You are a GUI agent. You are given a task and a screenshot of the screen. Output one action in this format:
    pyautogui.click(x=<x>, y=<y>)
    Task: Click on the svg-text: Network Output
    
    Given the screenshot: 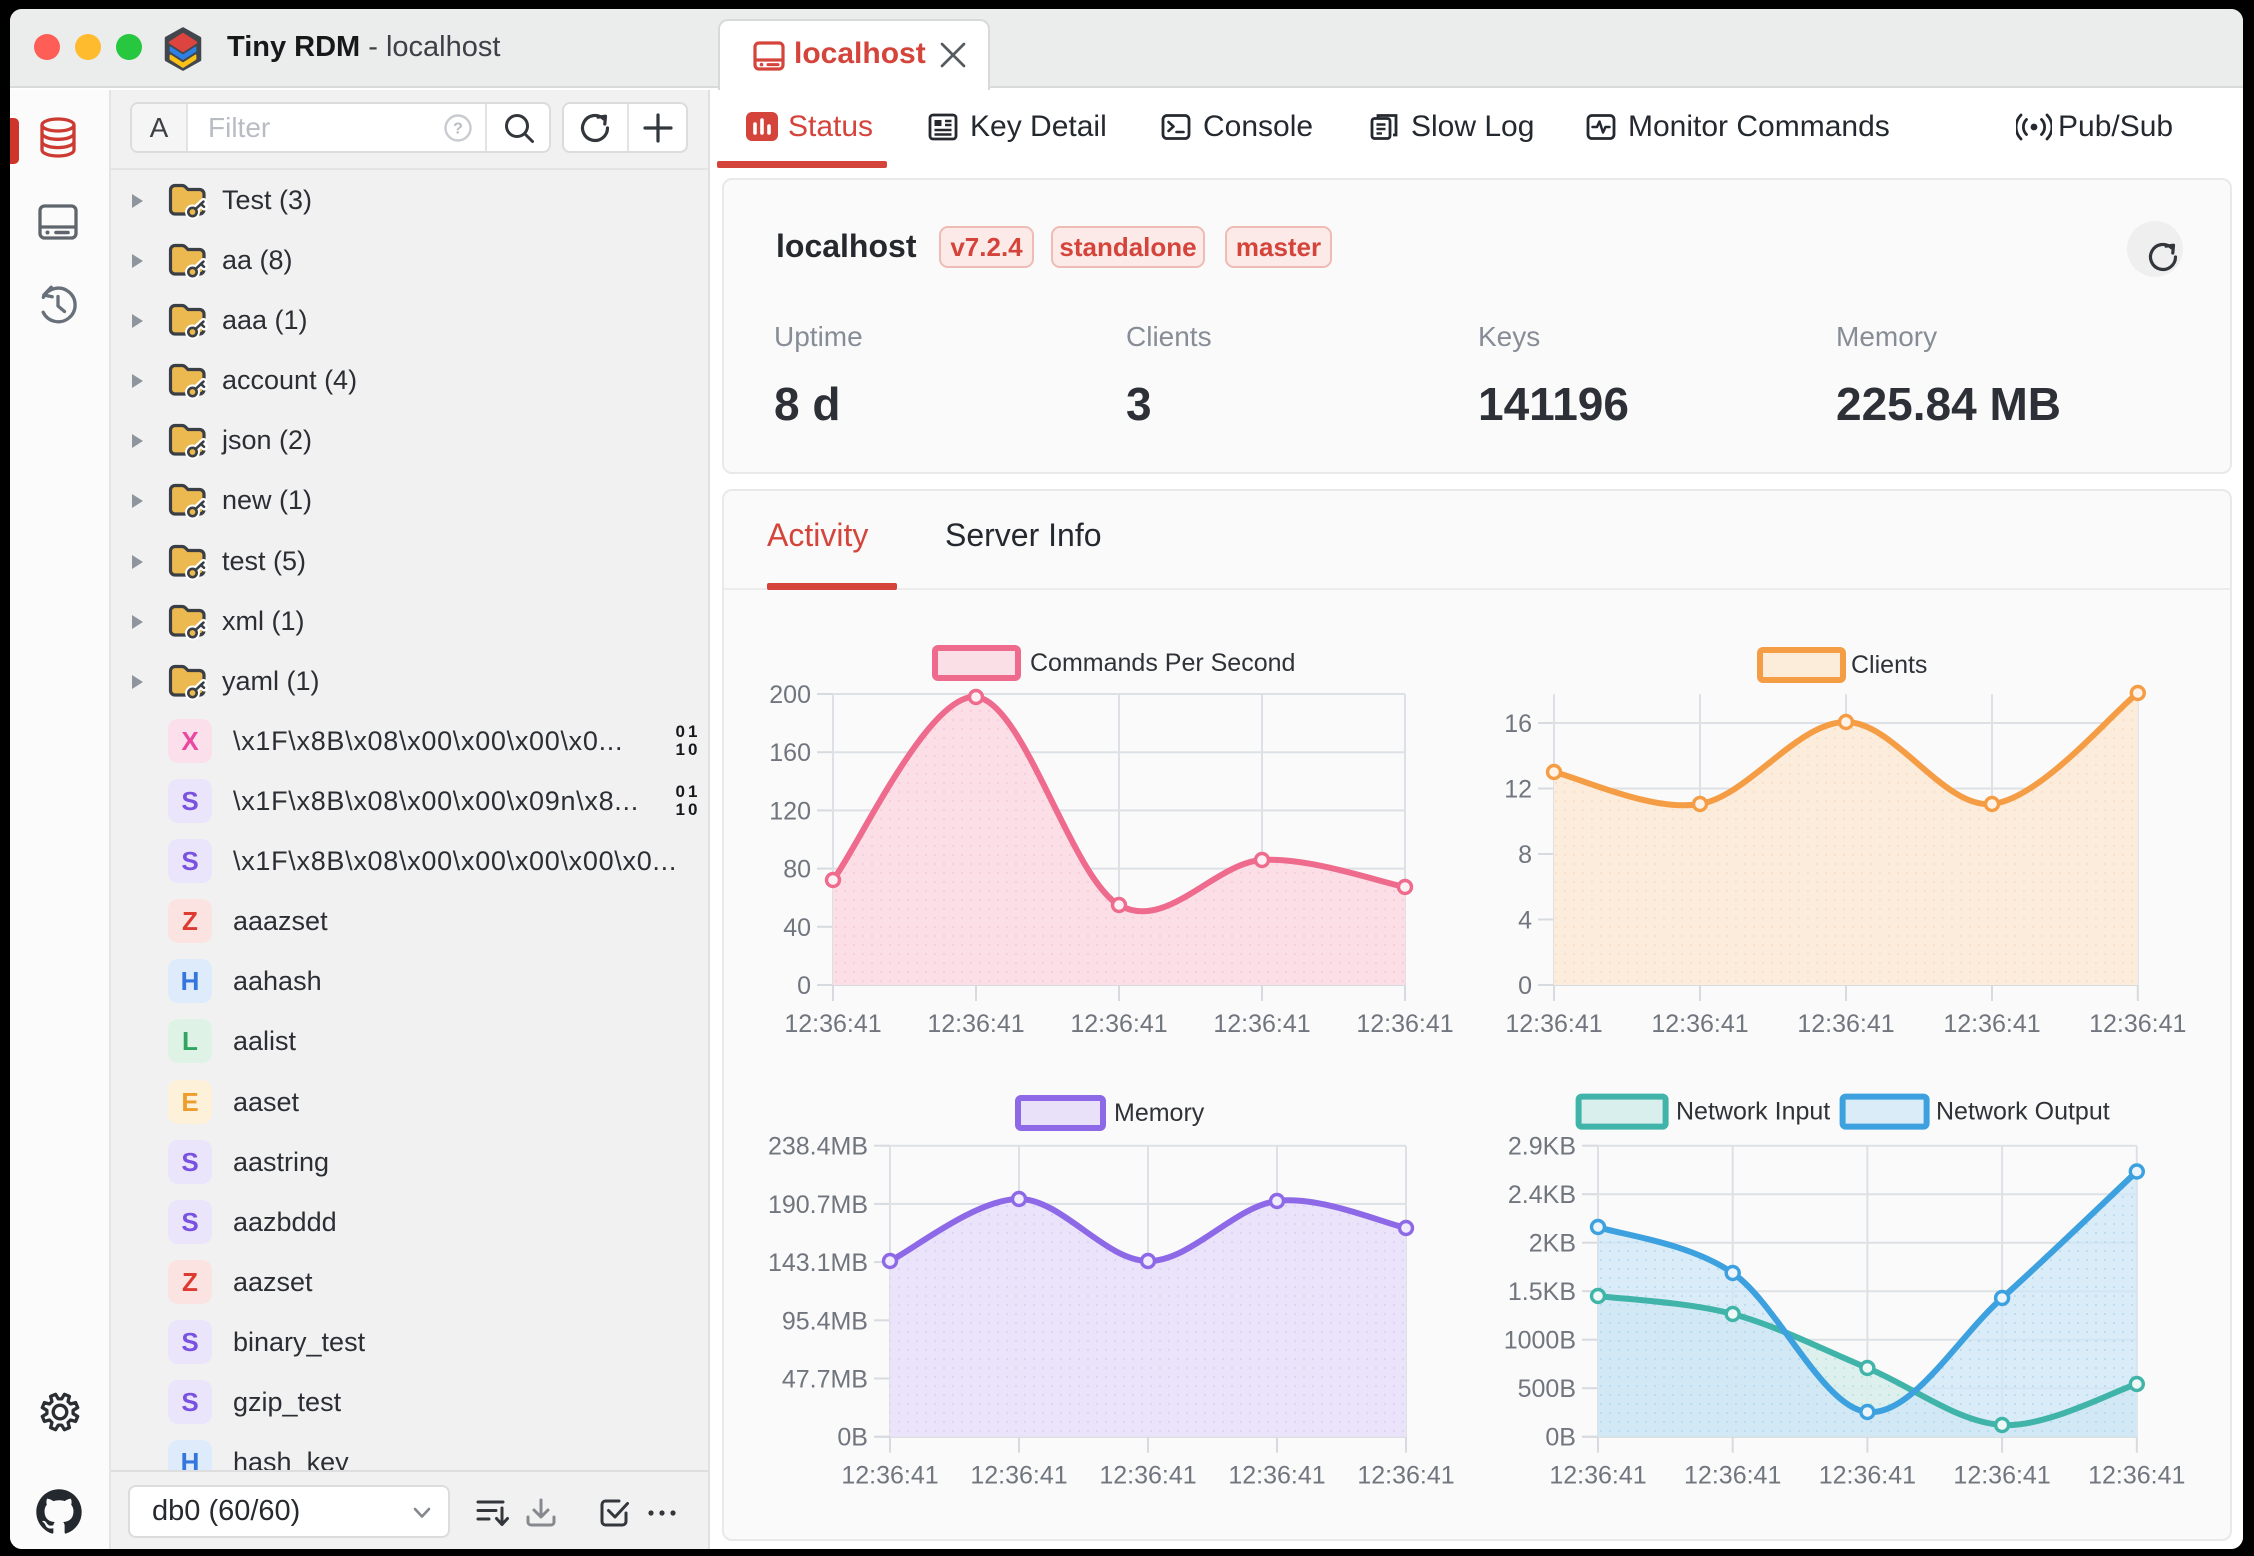 What is the action you would take?
    pyautogui.click(x=2023, y=1112)
    